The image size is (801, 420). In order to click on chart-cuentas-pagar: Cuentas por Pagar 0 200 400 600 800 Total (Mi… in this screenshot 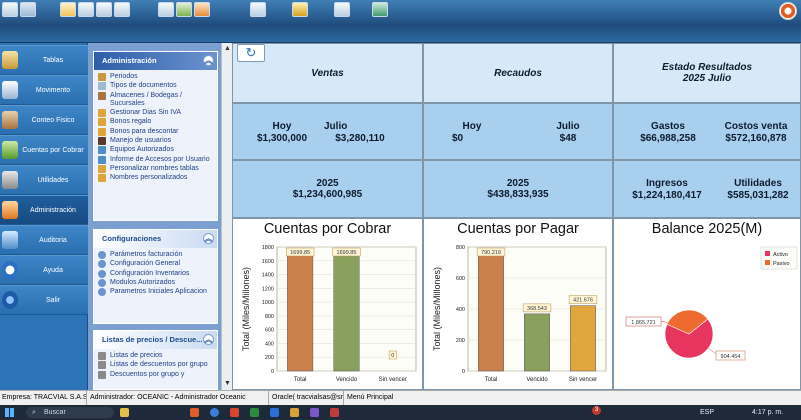, I will do `click(518, 304)`.